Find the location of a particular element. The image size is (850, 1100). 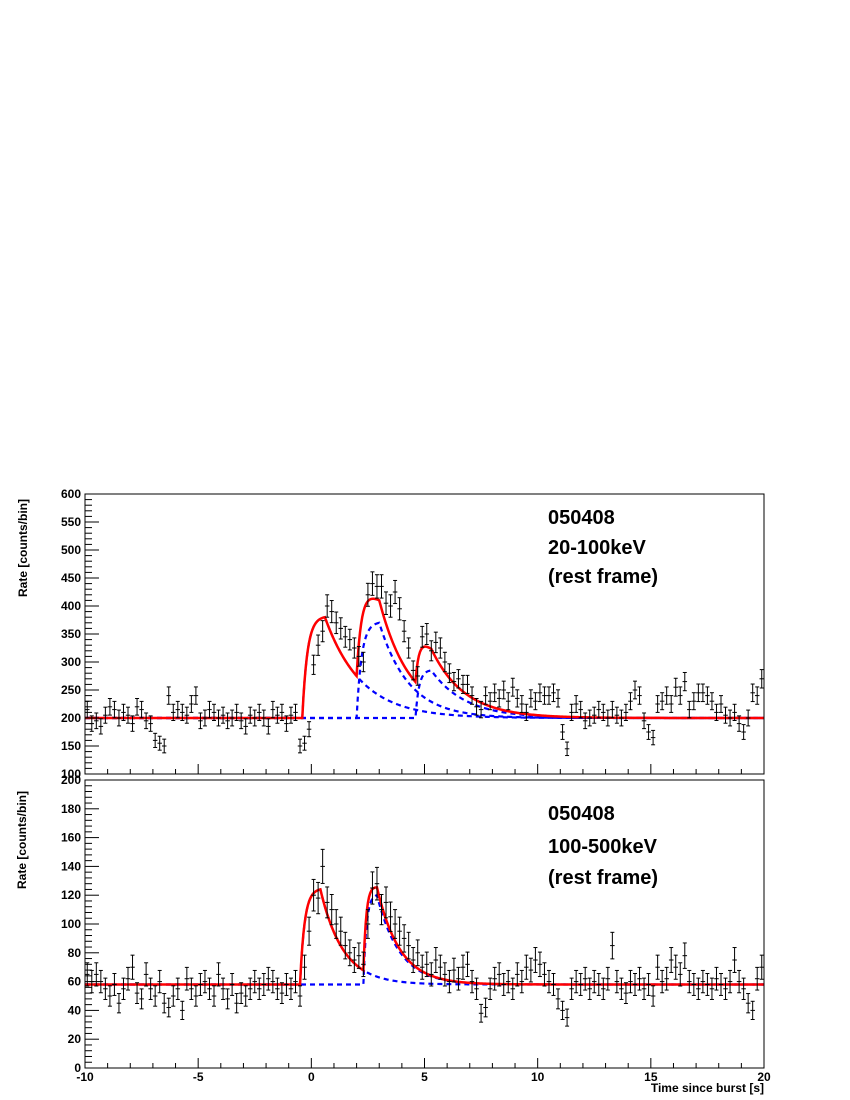

bottom-x-tick-label: -5 is located at coordinates (198, 1077).